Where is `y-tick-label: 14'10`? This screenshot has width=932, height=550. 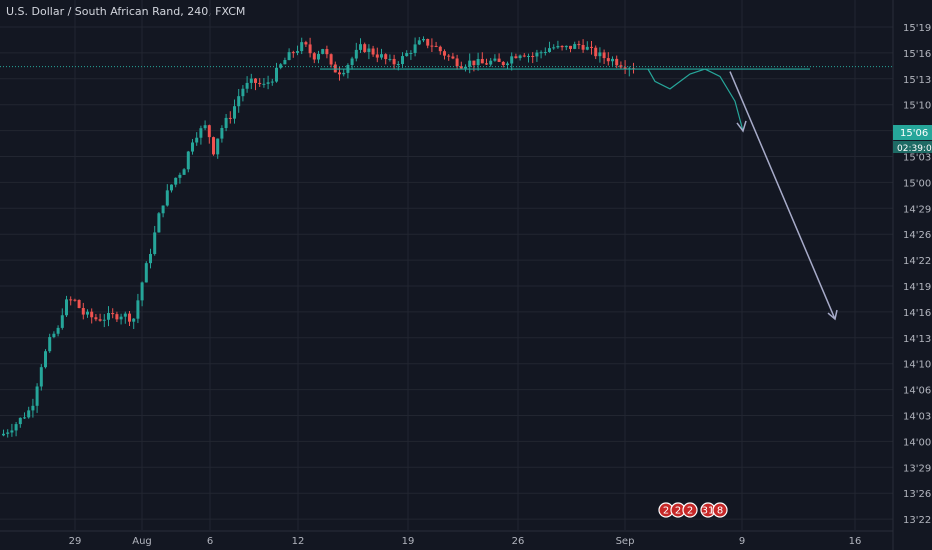 y-tick-label: 14'10 is located at coordinates (917, 365).